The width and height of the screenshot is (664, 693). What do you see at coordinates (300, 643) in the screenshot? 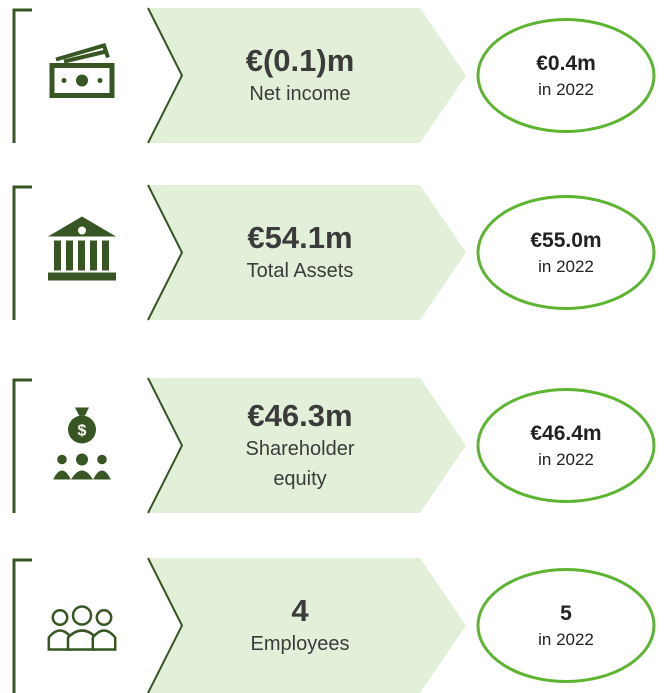
I see `metric-label: Employees` at bounding box center [300, 643].